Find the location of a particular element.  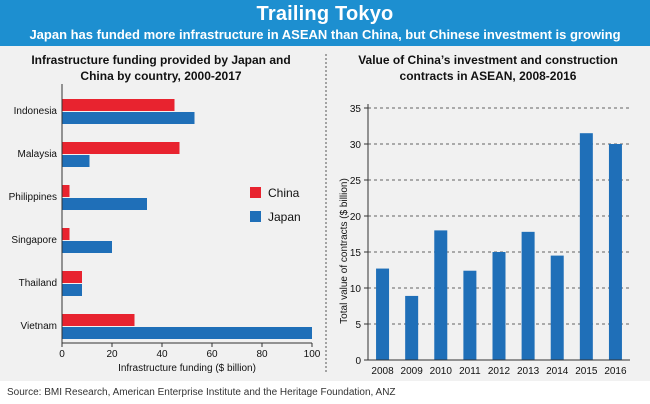

right-x-tick-label-2016: 2016 is located at coordinates (615, 371).